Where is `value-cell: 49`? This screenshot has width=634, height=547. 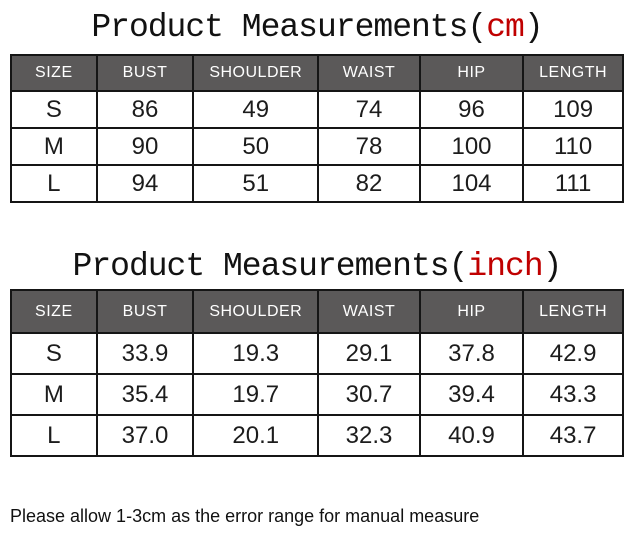
value-cell: 49 is located at coordinates (256, 109).